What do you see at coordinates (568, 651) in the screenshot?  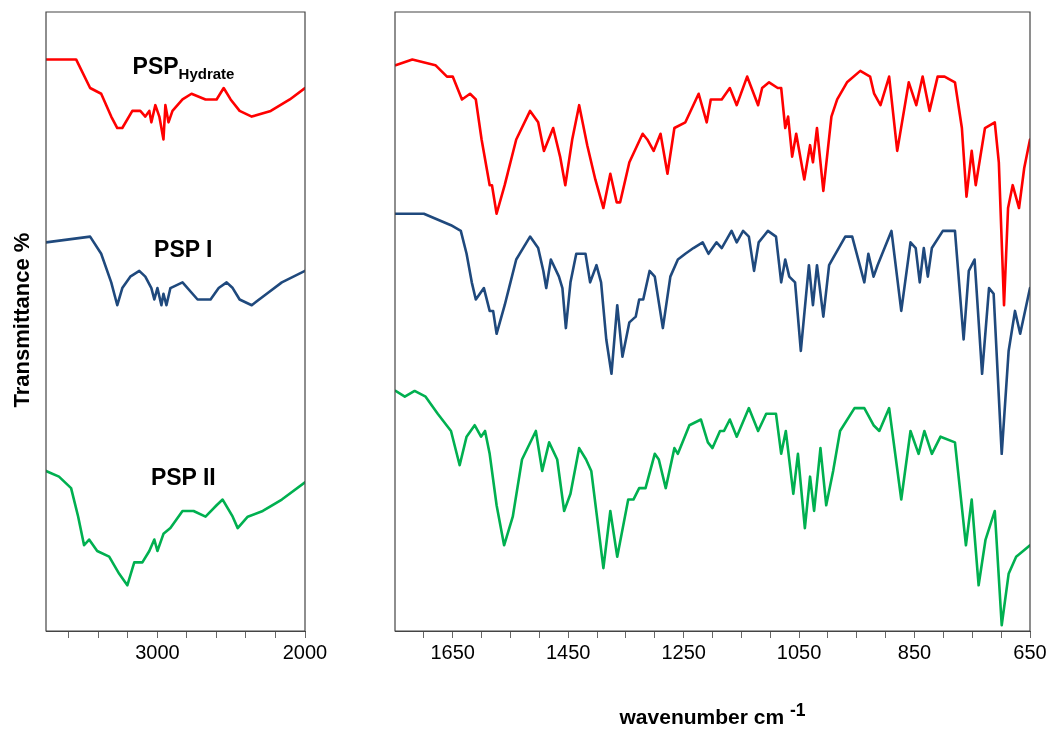 I see `x-tick-label: 1450` at bounding box center [568, 651].